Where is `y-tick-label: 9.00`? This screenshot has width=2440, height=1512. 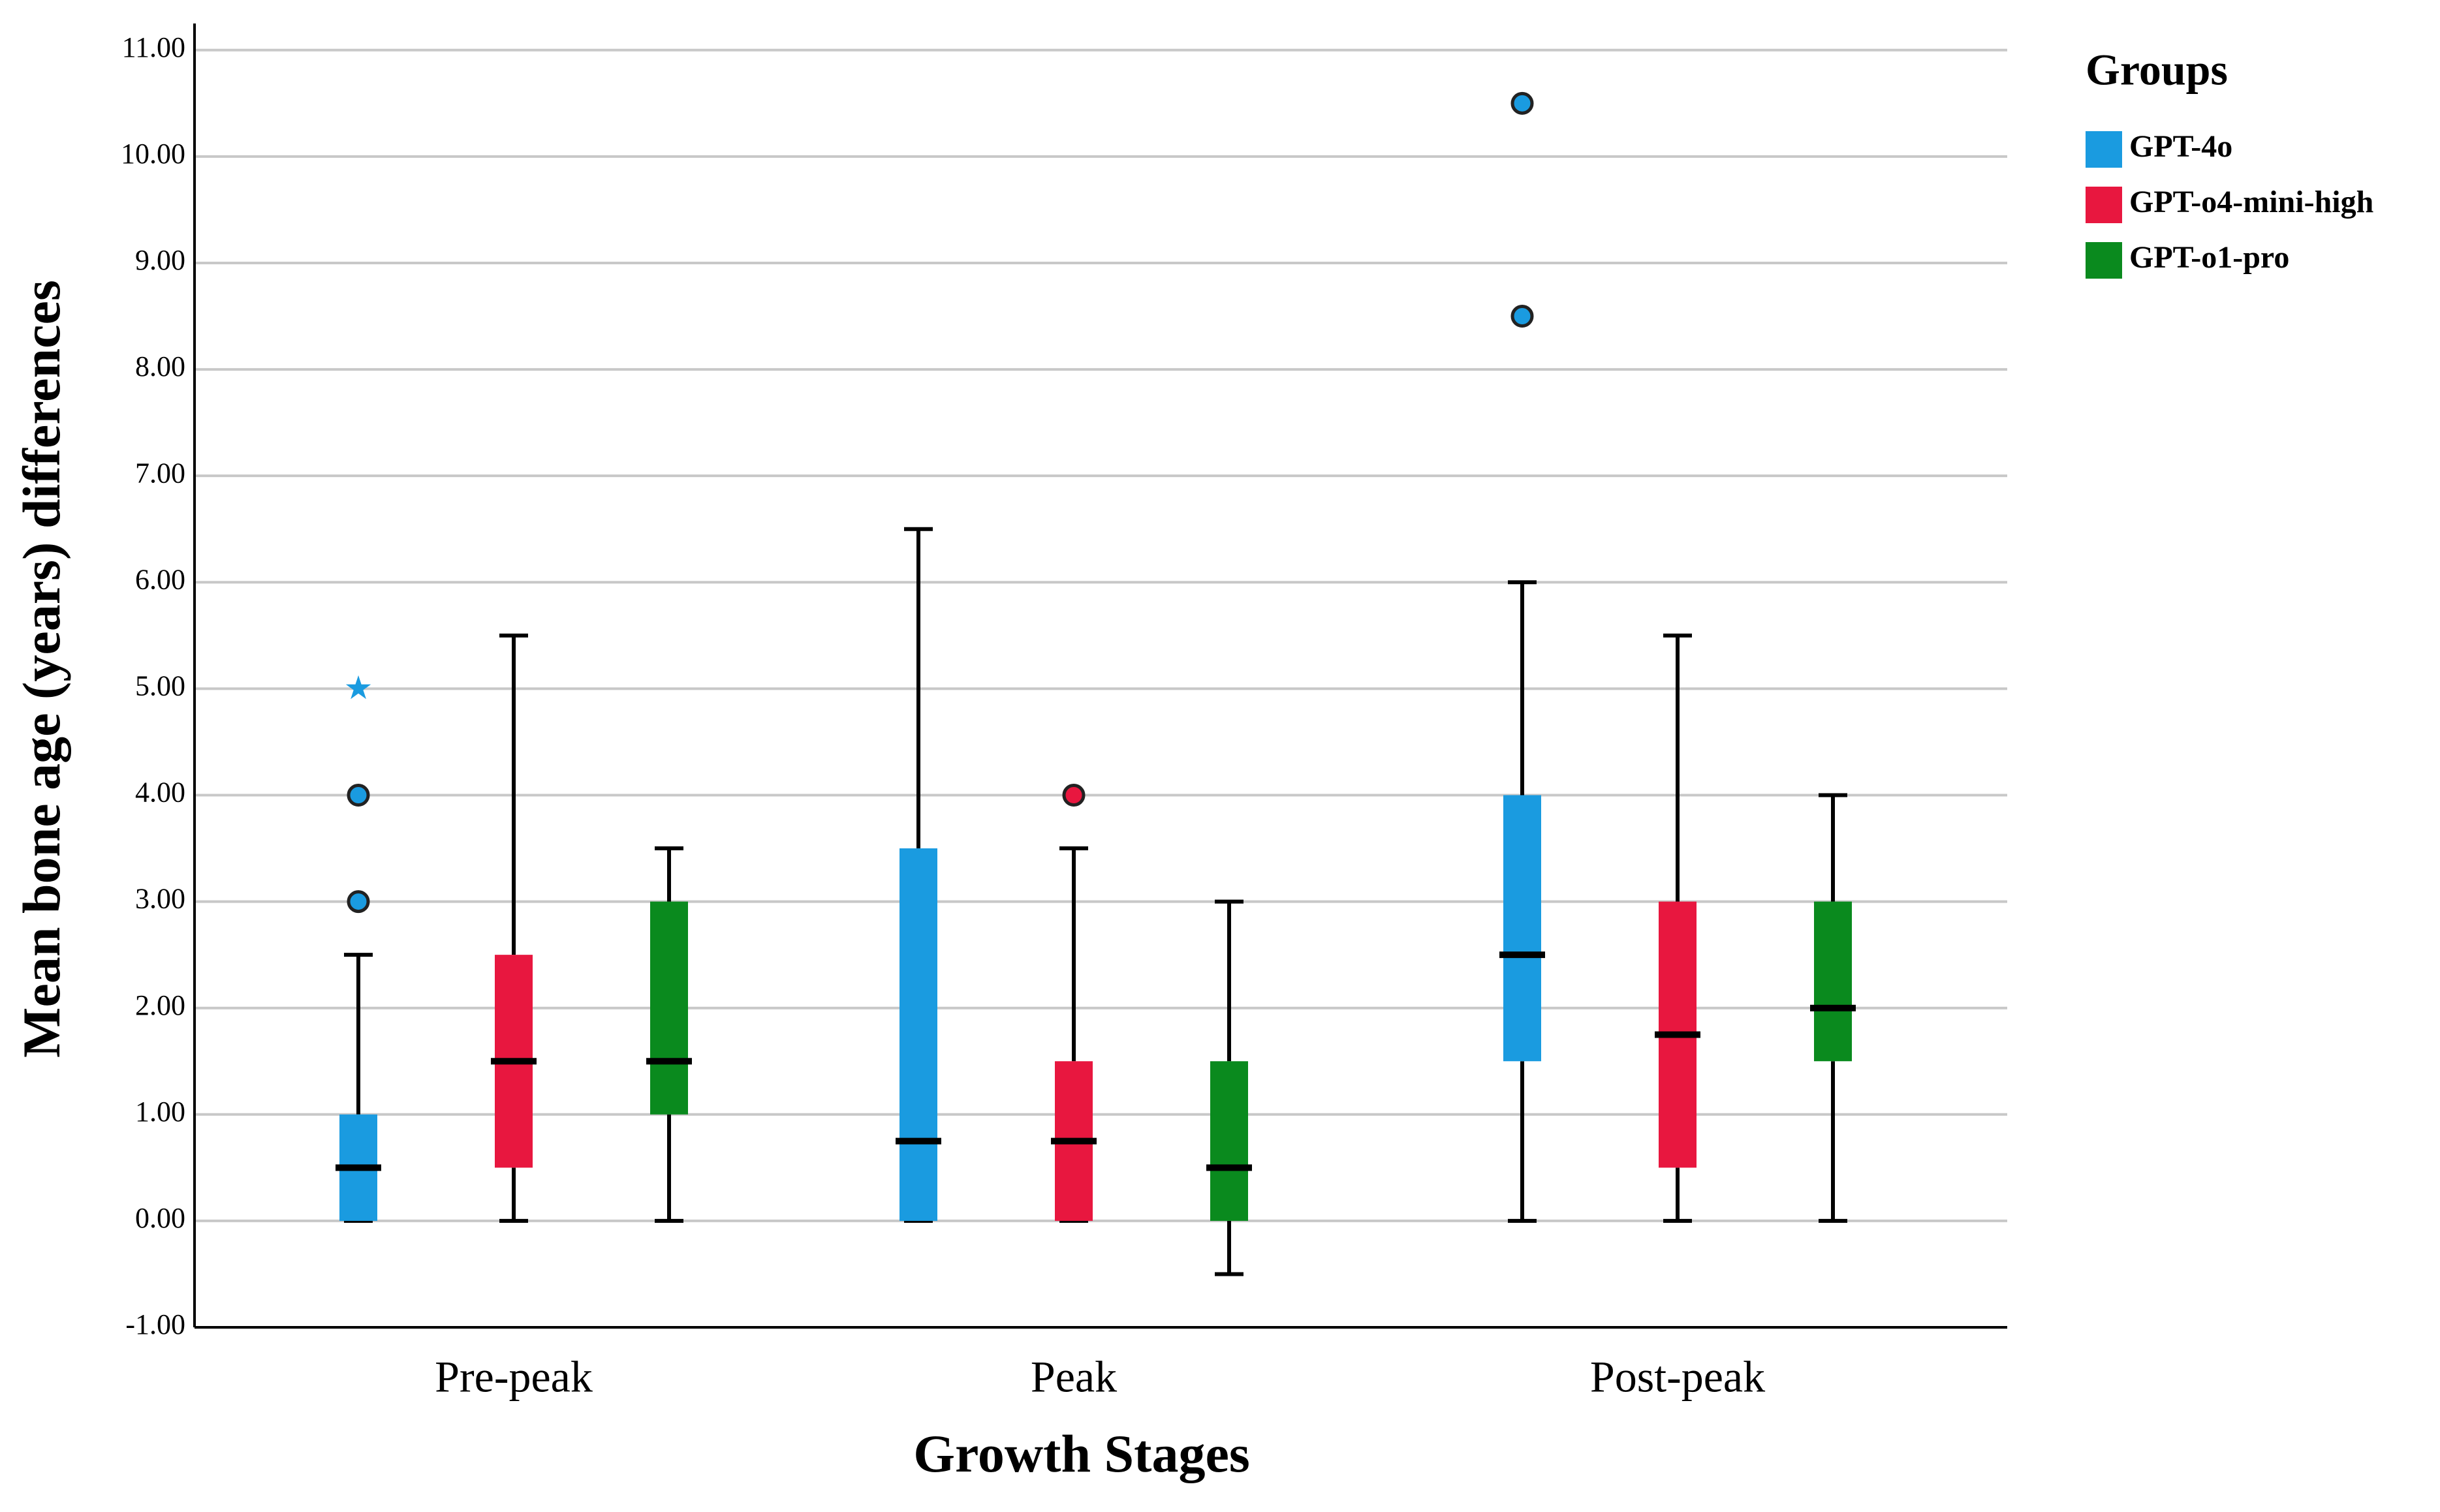
y-tick-label: 9.00 is located at coordinates (160, 260).